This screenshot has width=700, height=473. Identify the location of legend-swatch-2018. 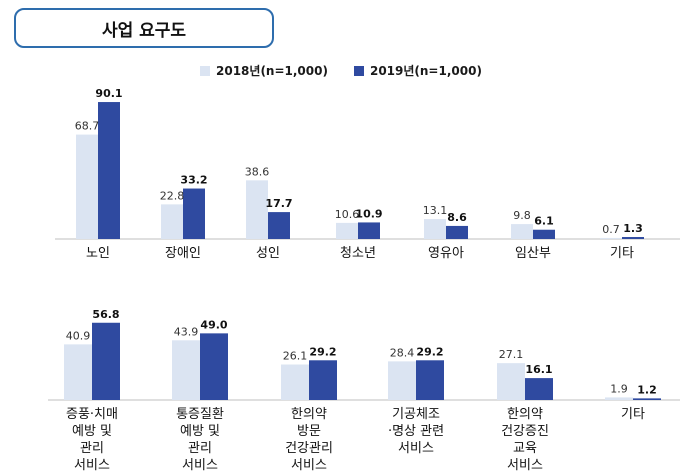
(205, 70).